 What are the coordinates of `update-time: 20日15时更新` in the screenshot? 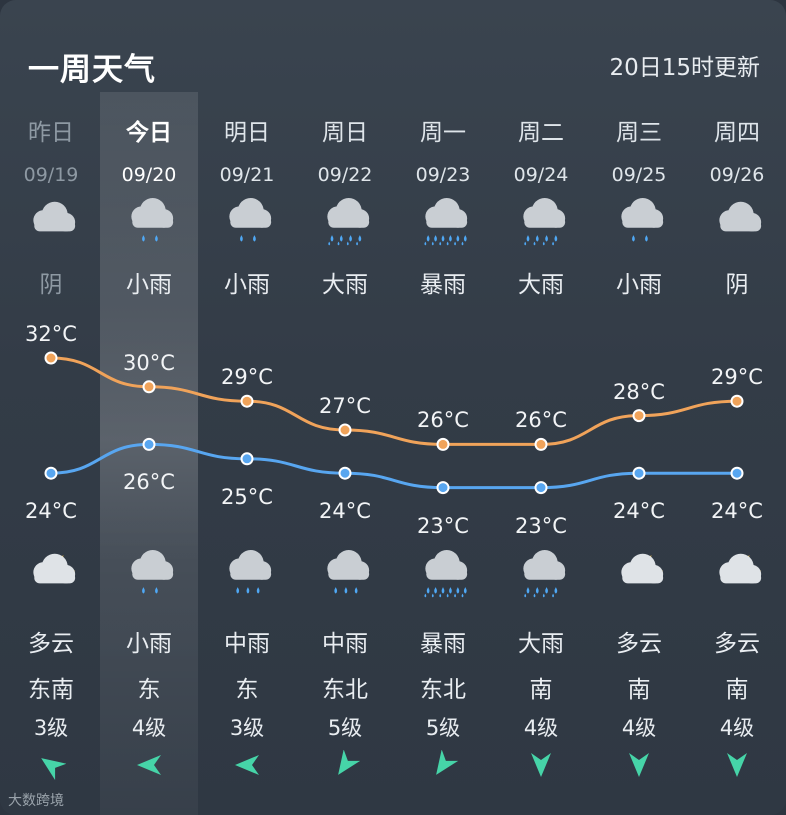 It's located at (684, 68).